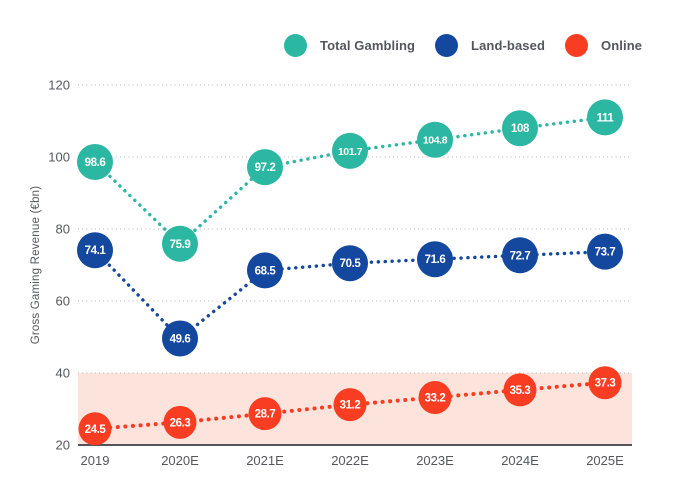 The width and height of the screenshot is (688, 488). What do you see at coordinates (350, 460) in the screenshot?
I see `x-tick-label-2022E: 2022E` at bounding box center [350, 460].